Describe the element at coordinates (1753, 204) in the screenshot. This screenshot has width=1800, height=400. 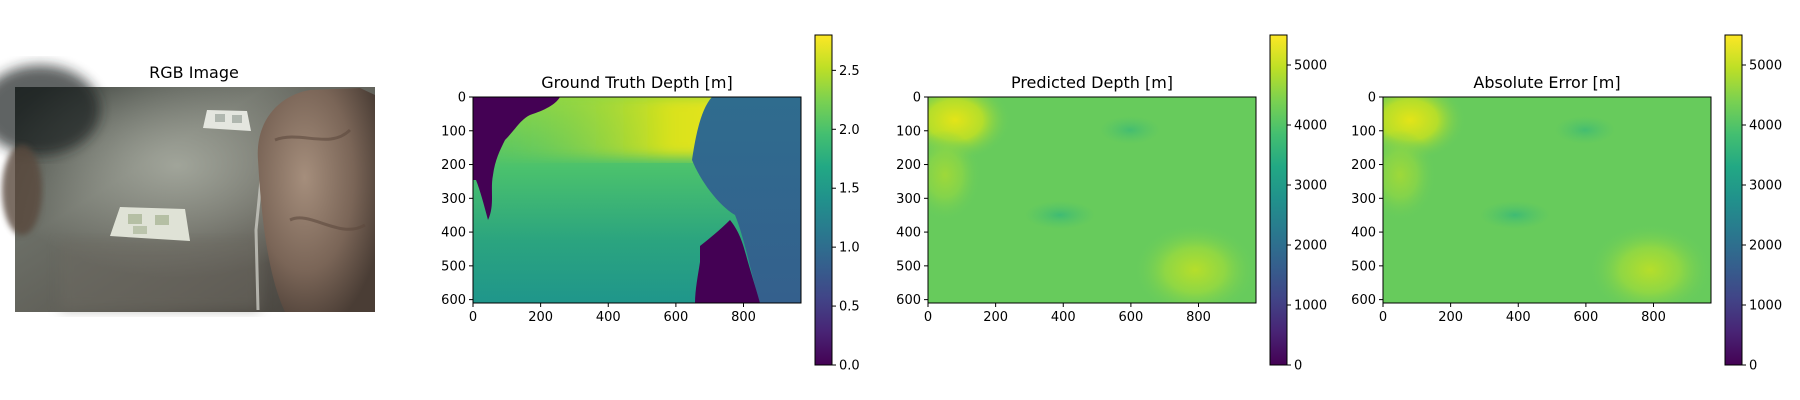
I see `err-colorbar: 0 1000 2000 3000 4000 5000` at that location.